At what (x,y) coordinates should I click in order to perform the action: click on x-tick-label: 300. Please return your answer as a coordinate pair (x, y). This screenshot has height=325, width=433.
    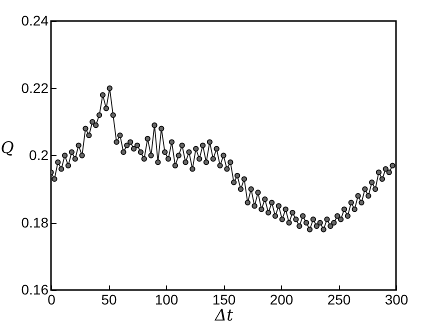
    Looking at the image, I should click on (396, 300).